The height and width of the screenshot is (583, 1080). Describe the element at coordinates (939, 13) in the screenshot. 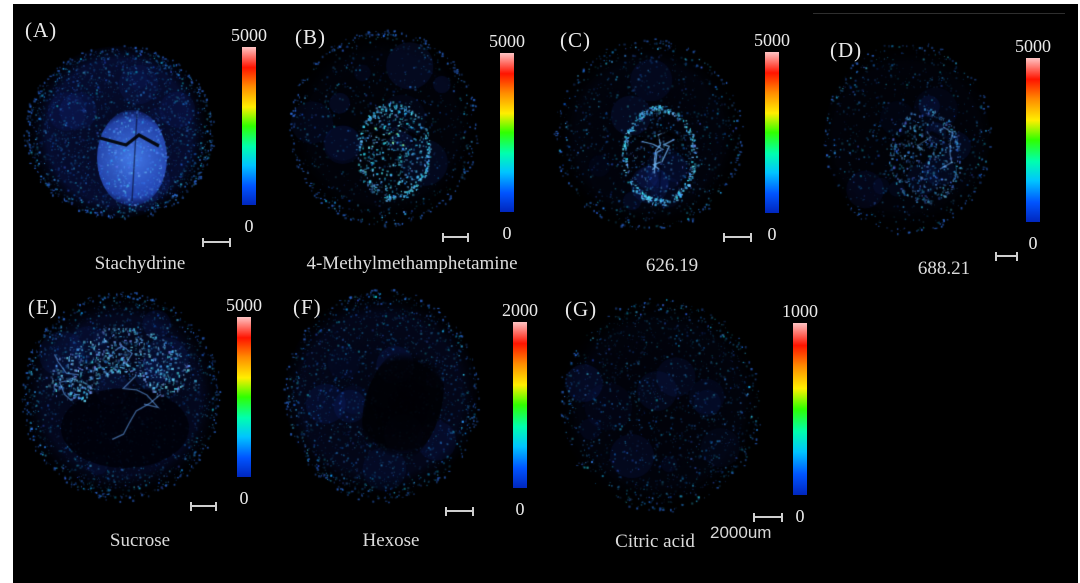

I see `image-tile-edge` at that location.